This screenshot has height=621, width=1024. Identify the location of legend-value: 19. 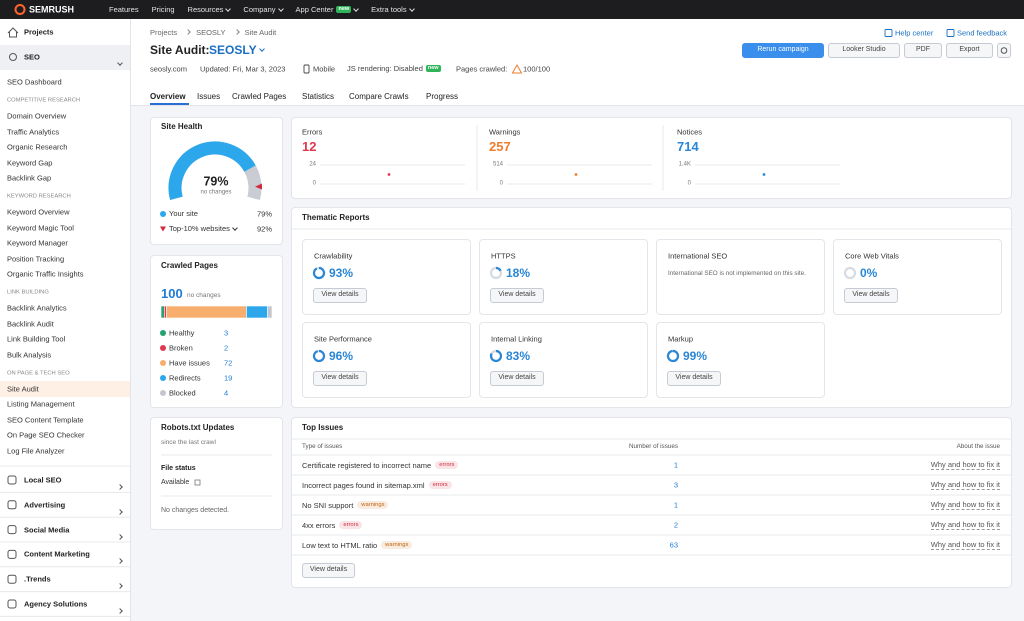
(228, 378).